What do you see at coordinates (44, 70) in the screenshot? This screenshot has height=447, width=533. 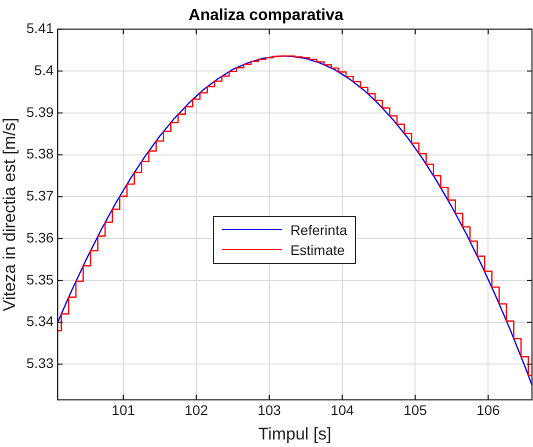 I see `y-tick-label: 5.4` at bounding box center [44, 70].